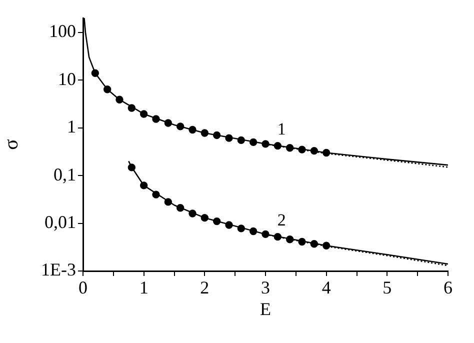 The width and height of the screenshot is (474, 343). What do you see at coordinates (62, 31) in the screenshot?
I see `y-tick-label: 100` at bounding box center [62, 31].